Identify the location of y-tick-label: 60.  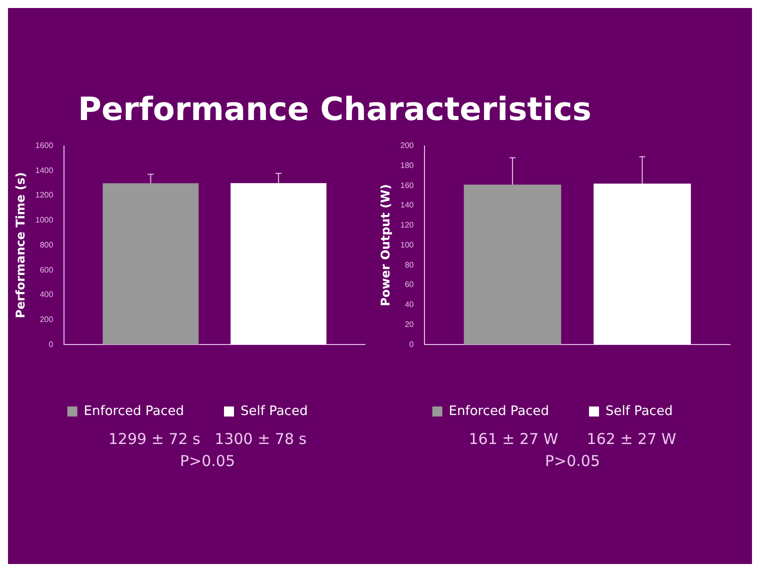
(409, 285).